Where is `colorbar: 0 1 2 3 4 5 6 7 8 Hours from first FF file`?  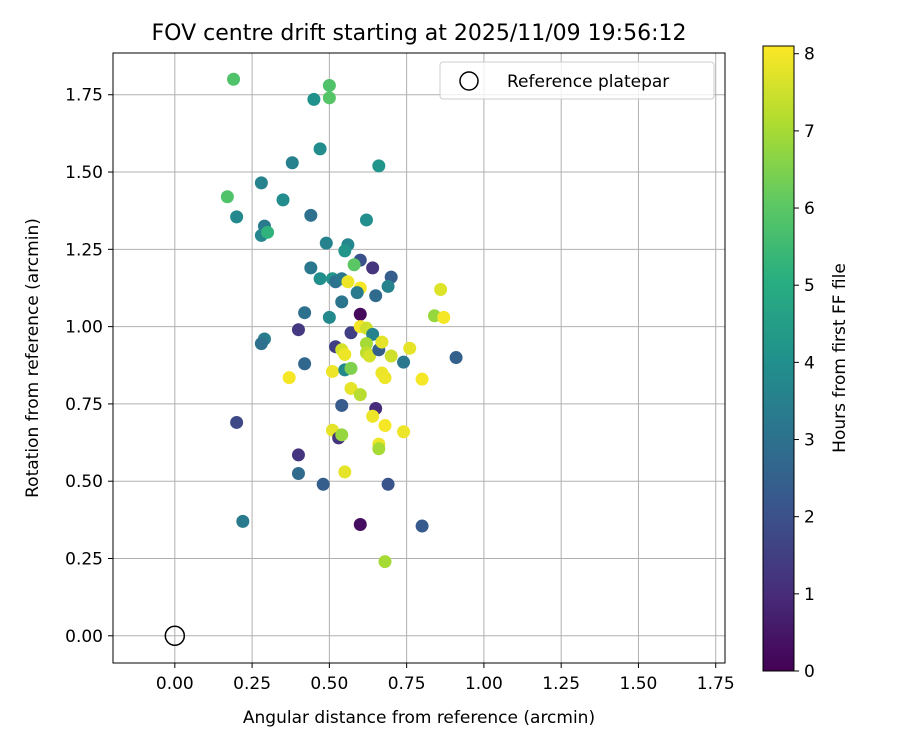
colorbar: 0 1 2 3 4 5 6 7 8 Hours from first FF file is located at coordinates (806, 363).